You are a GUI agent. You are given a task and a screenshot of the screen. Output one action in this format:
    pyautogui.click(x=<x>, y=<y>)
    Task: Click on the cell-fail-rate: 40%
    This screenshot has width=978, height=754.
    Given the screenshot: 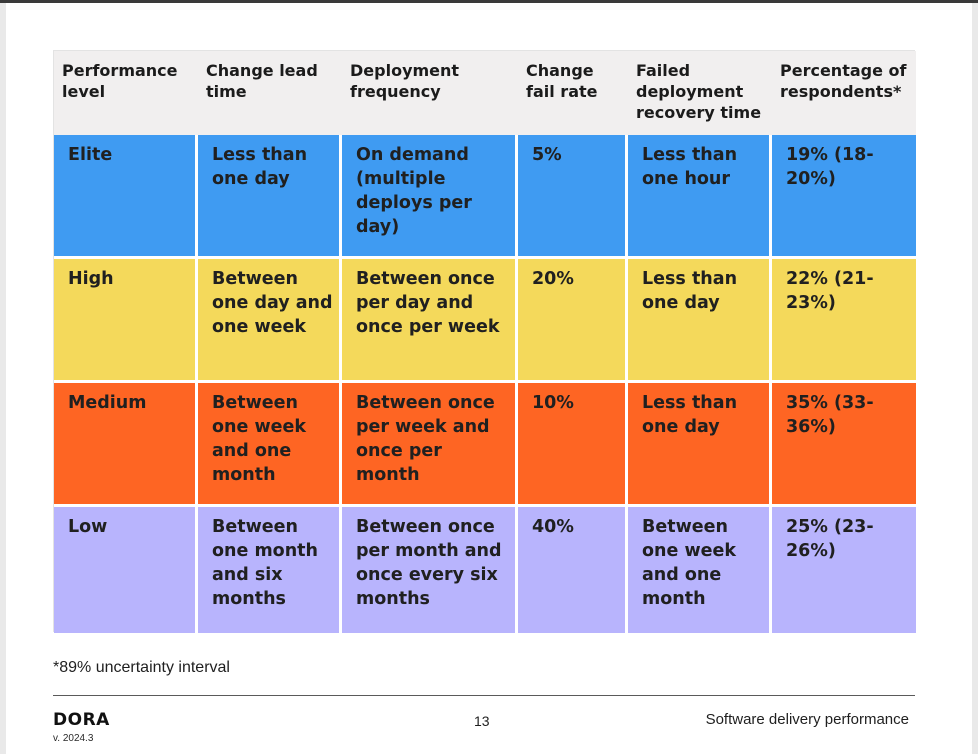 What is the action you would take?
    pyautogui.click(x=573, y=570)
    